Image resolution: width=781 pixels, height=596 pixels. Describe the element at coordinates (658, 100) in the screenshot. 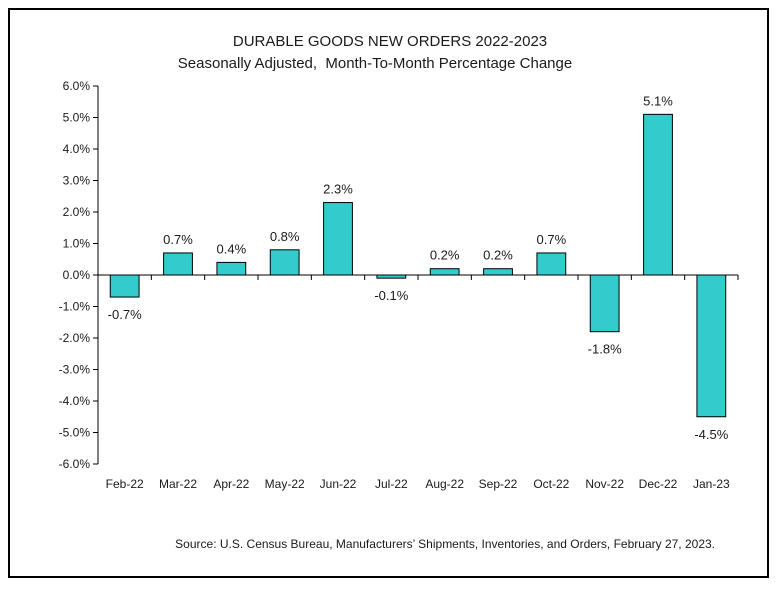

I see `data-label: 5.1%` at that location.